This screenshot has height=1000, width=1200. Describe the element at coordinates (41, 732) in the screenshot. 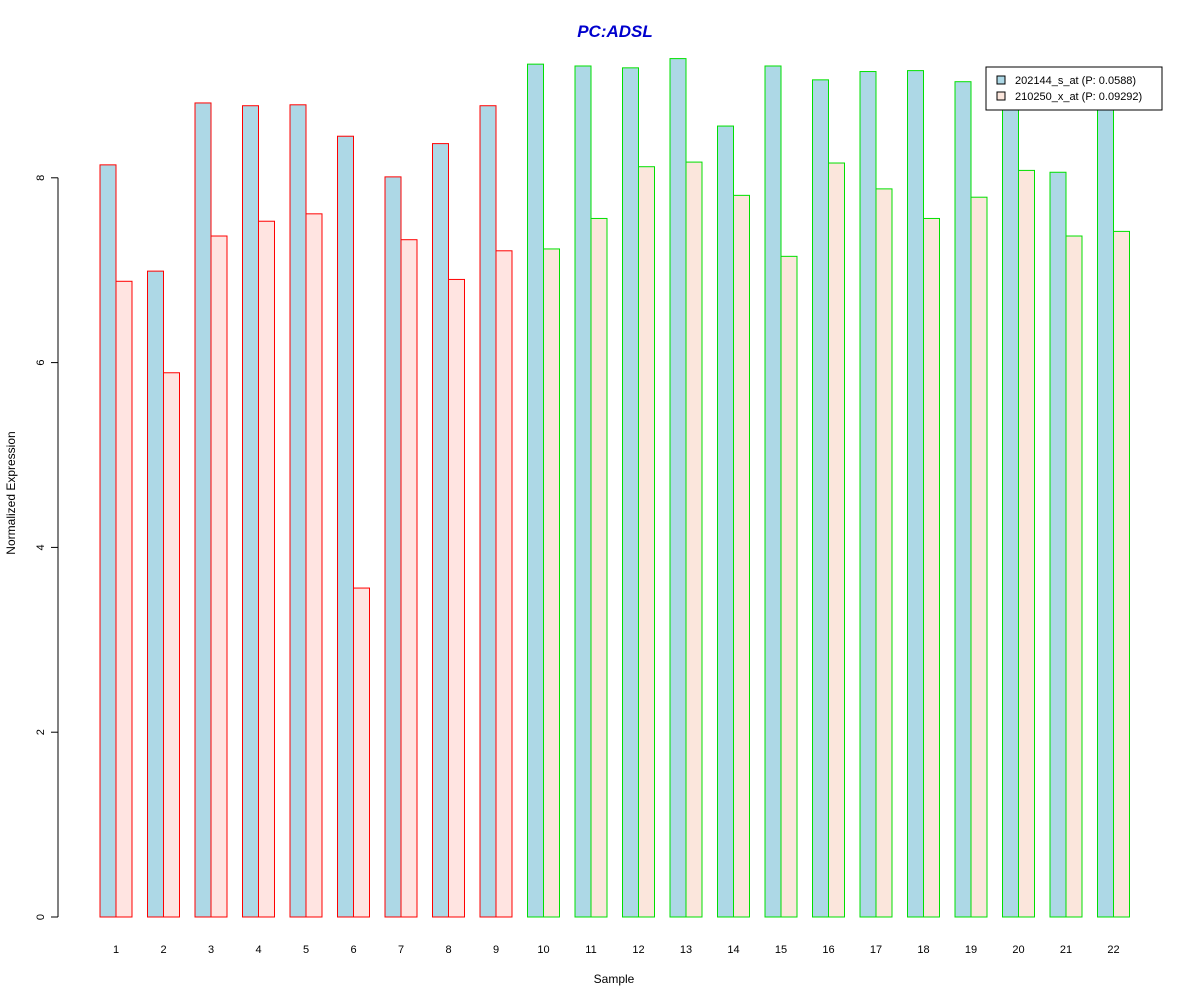

I see `y-tick-label: 2` at that location.